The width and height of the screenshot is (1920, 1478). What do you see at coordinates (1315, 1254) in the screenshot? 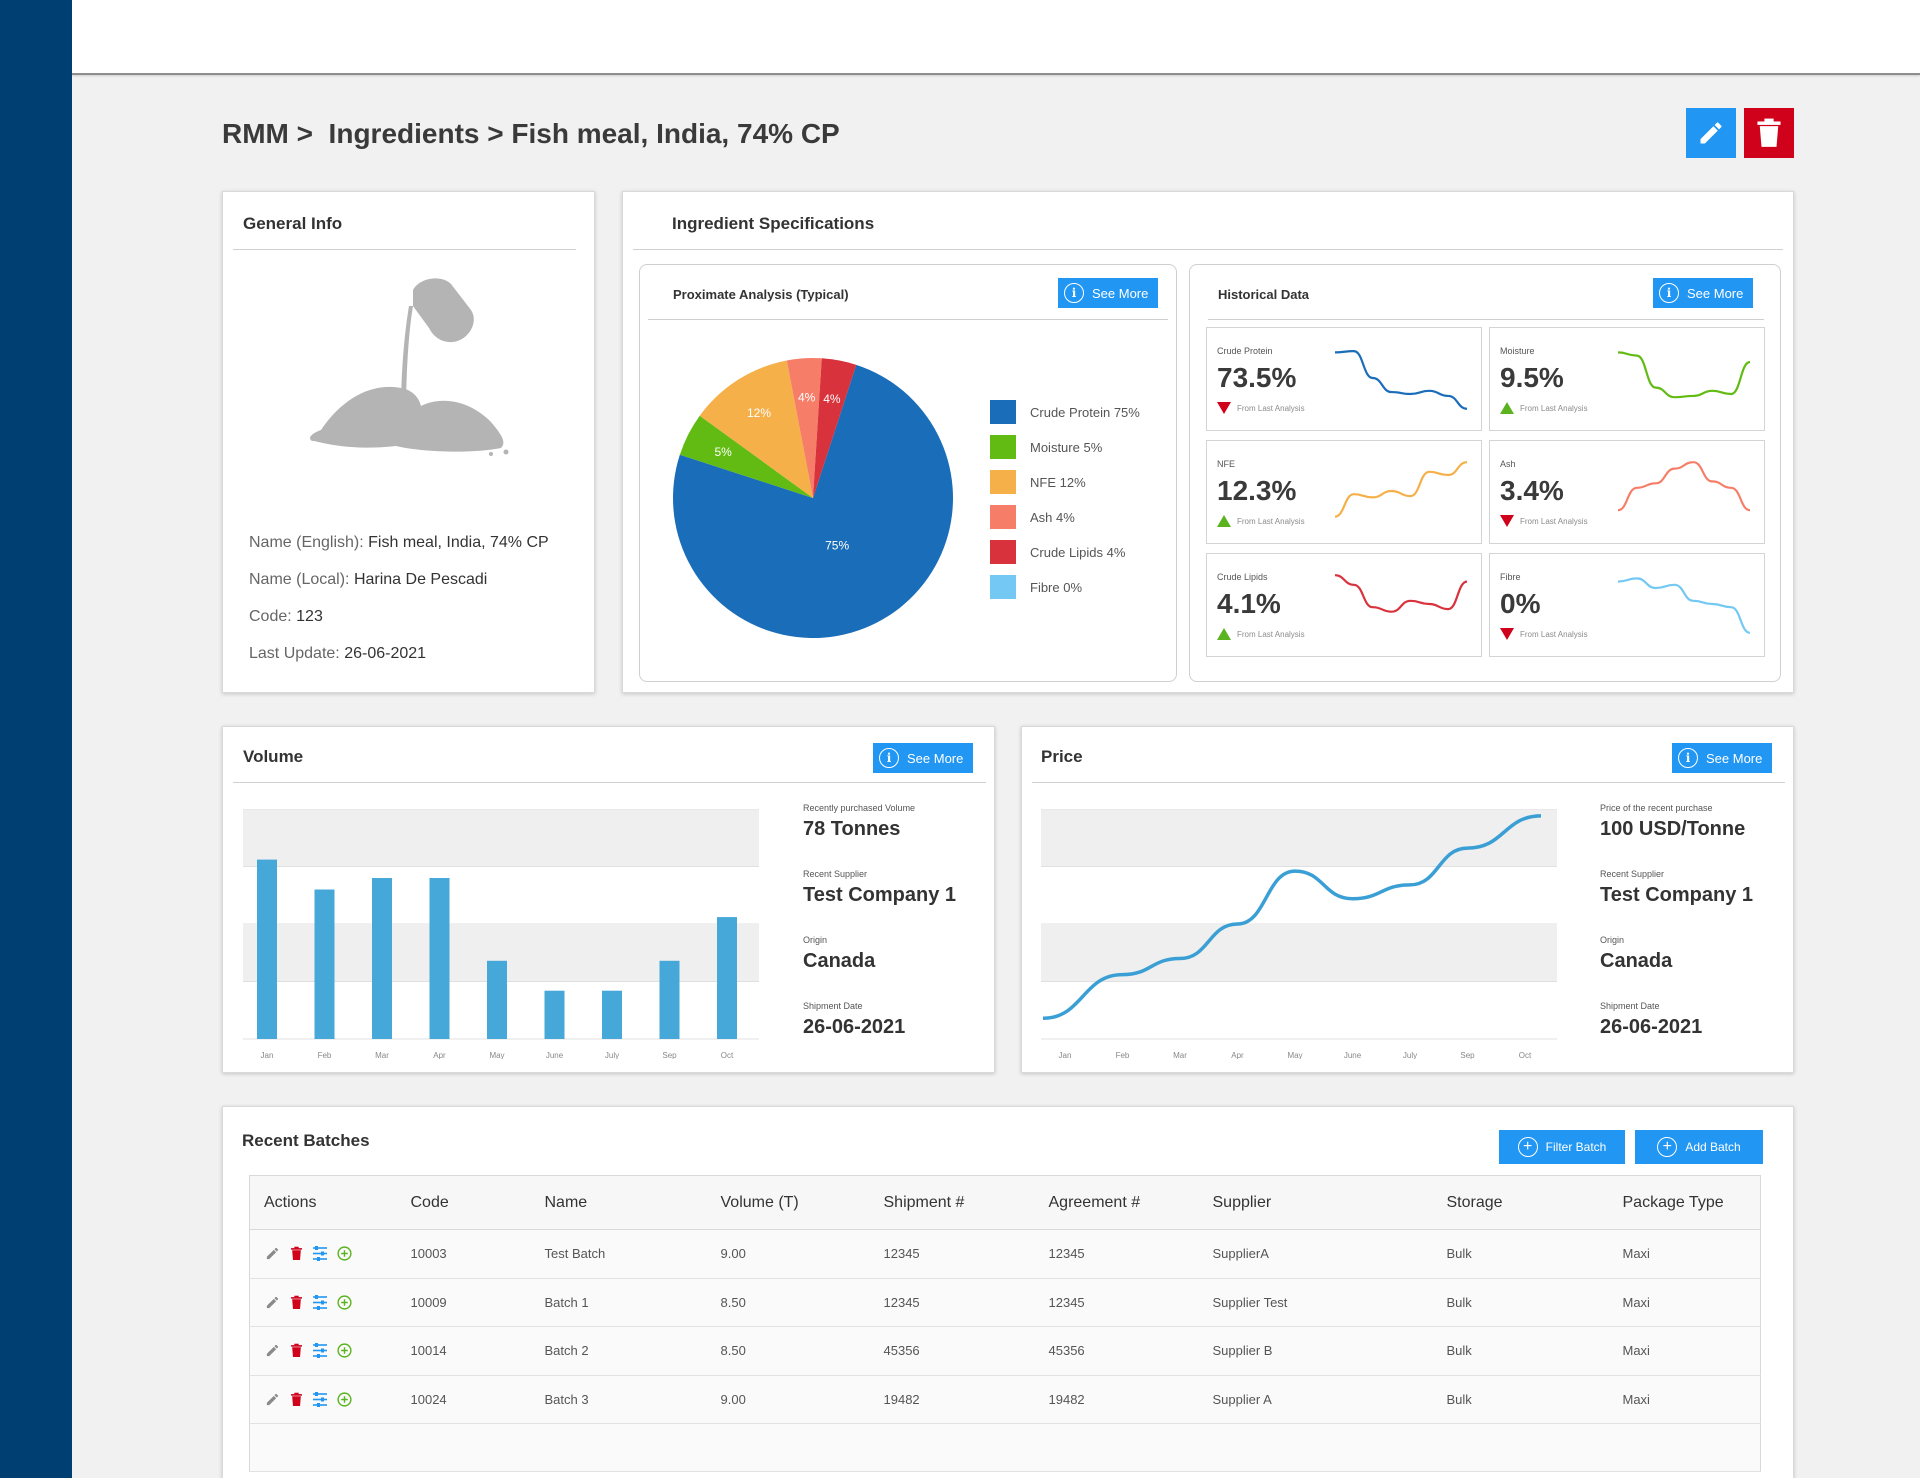
I see `cell-supplier: SupplierA` at bounding box center [1315, 1254].